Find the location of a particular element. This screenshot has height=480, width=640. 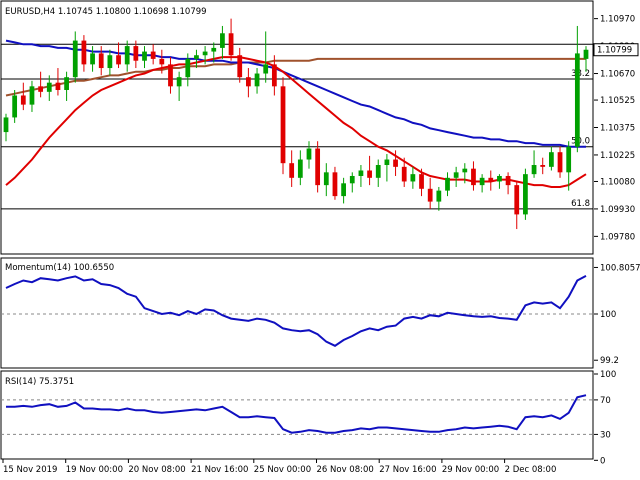

price-tick-label: 1.10970 is located at coordinates (617, 20).